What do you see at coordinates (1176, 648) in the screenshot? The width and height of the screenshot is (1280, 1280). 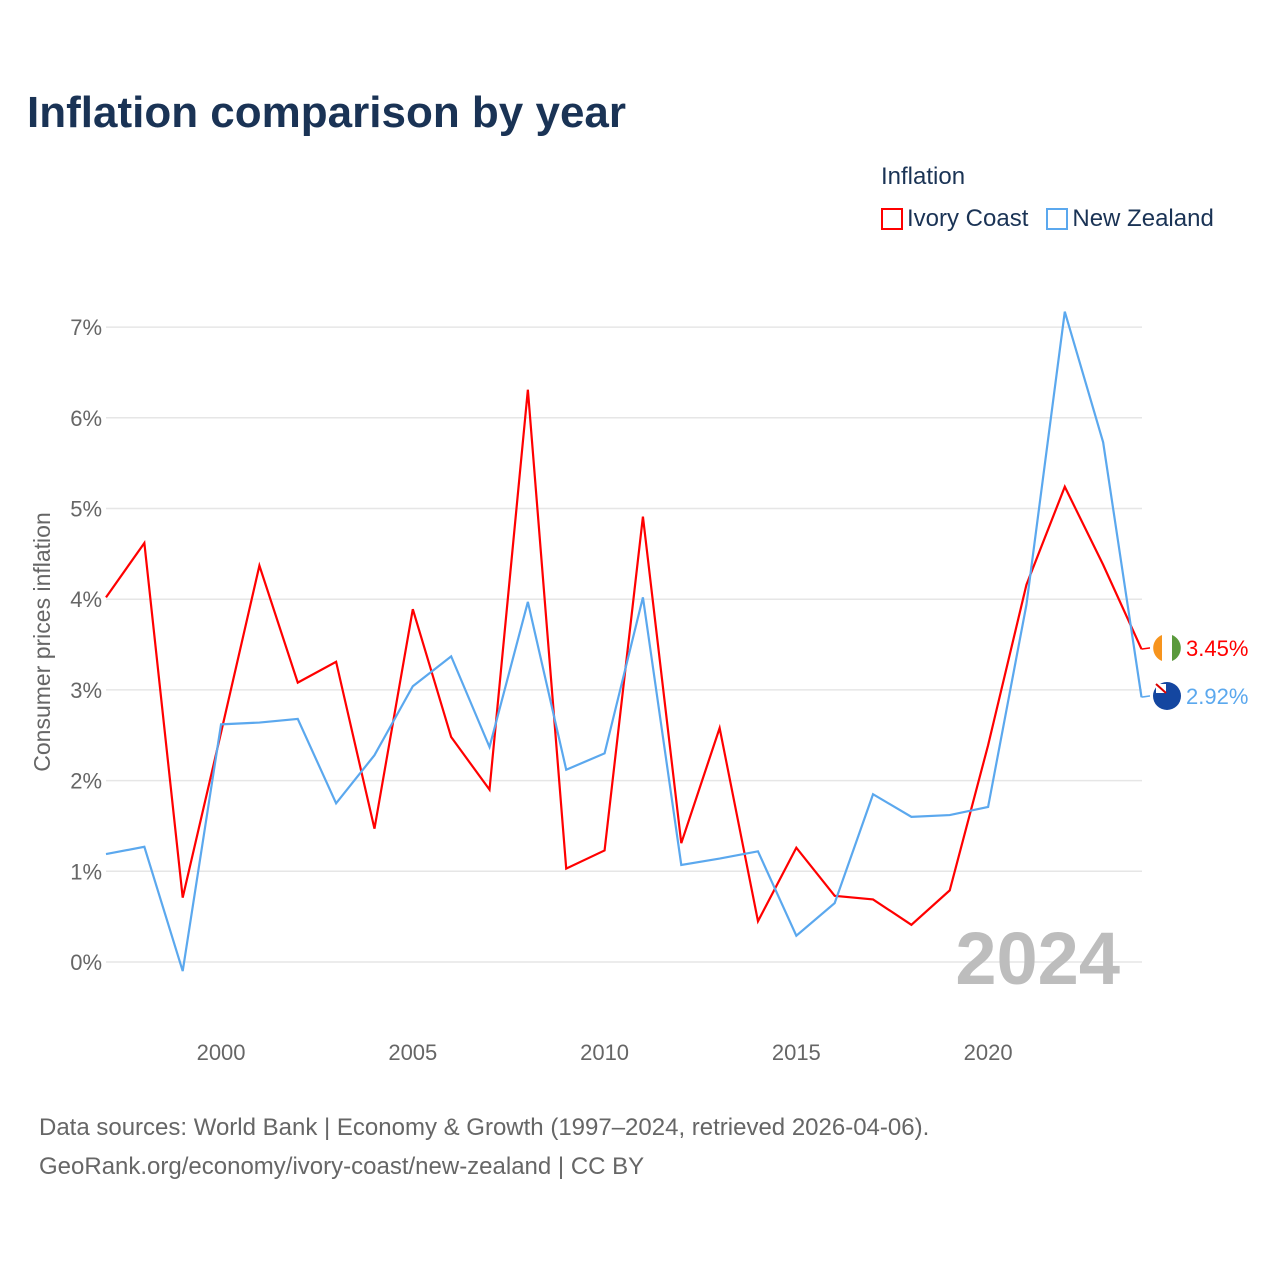 I see `flag-ivory-coast-green` at bounding box center [1176, 648].